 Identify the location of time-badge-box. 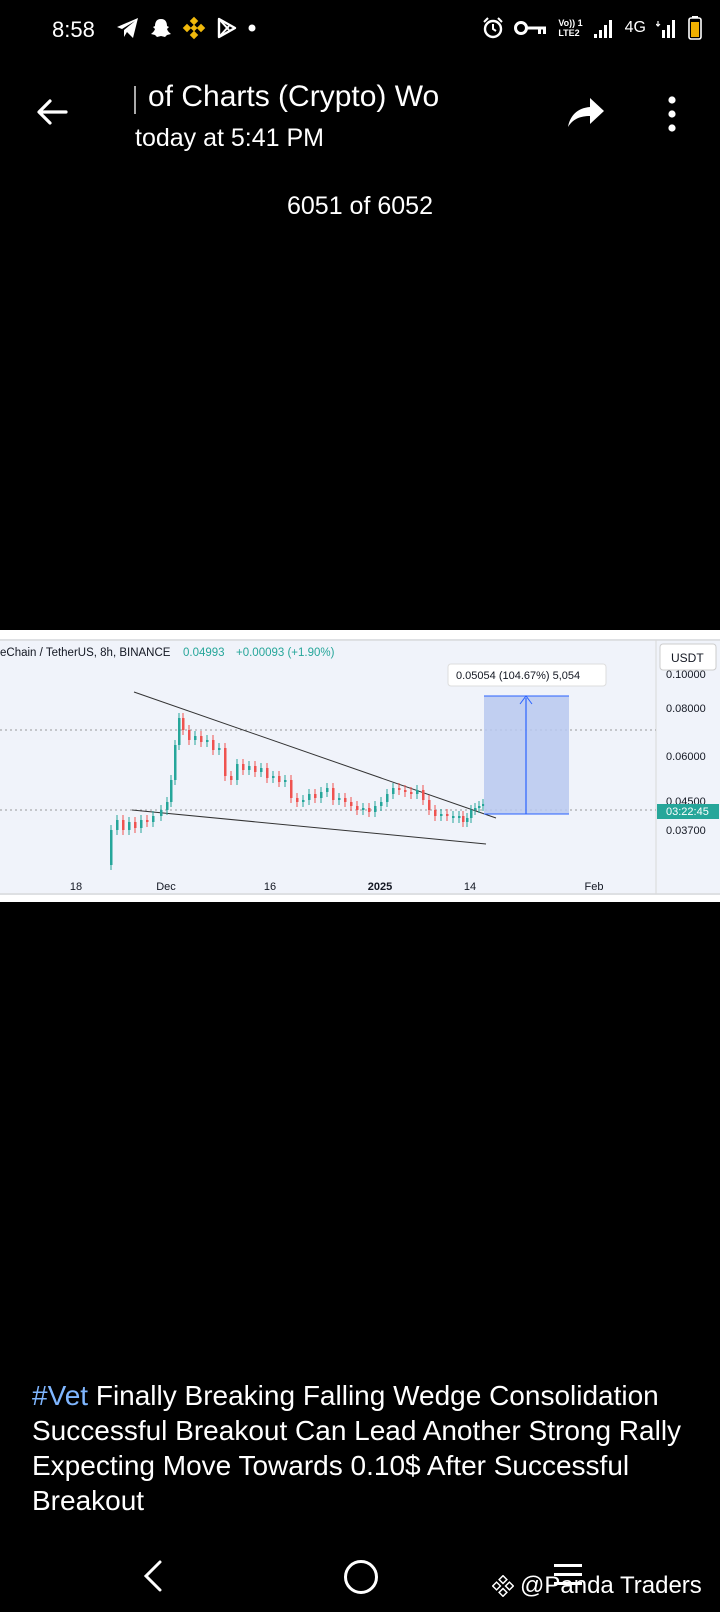
(688, 811).